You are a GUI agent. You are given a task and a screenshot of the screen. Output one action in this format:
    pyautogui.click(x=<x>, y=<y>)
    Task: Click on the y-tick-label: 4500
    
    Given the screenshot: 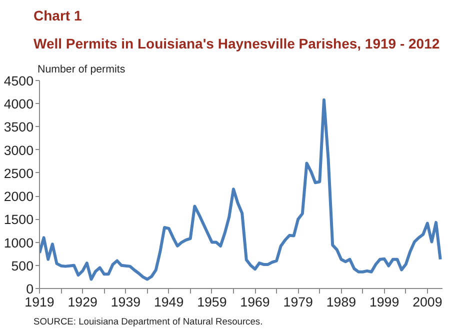 What is the action you would take?
    pyautogui.click(x=19, y=81)
    